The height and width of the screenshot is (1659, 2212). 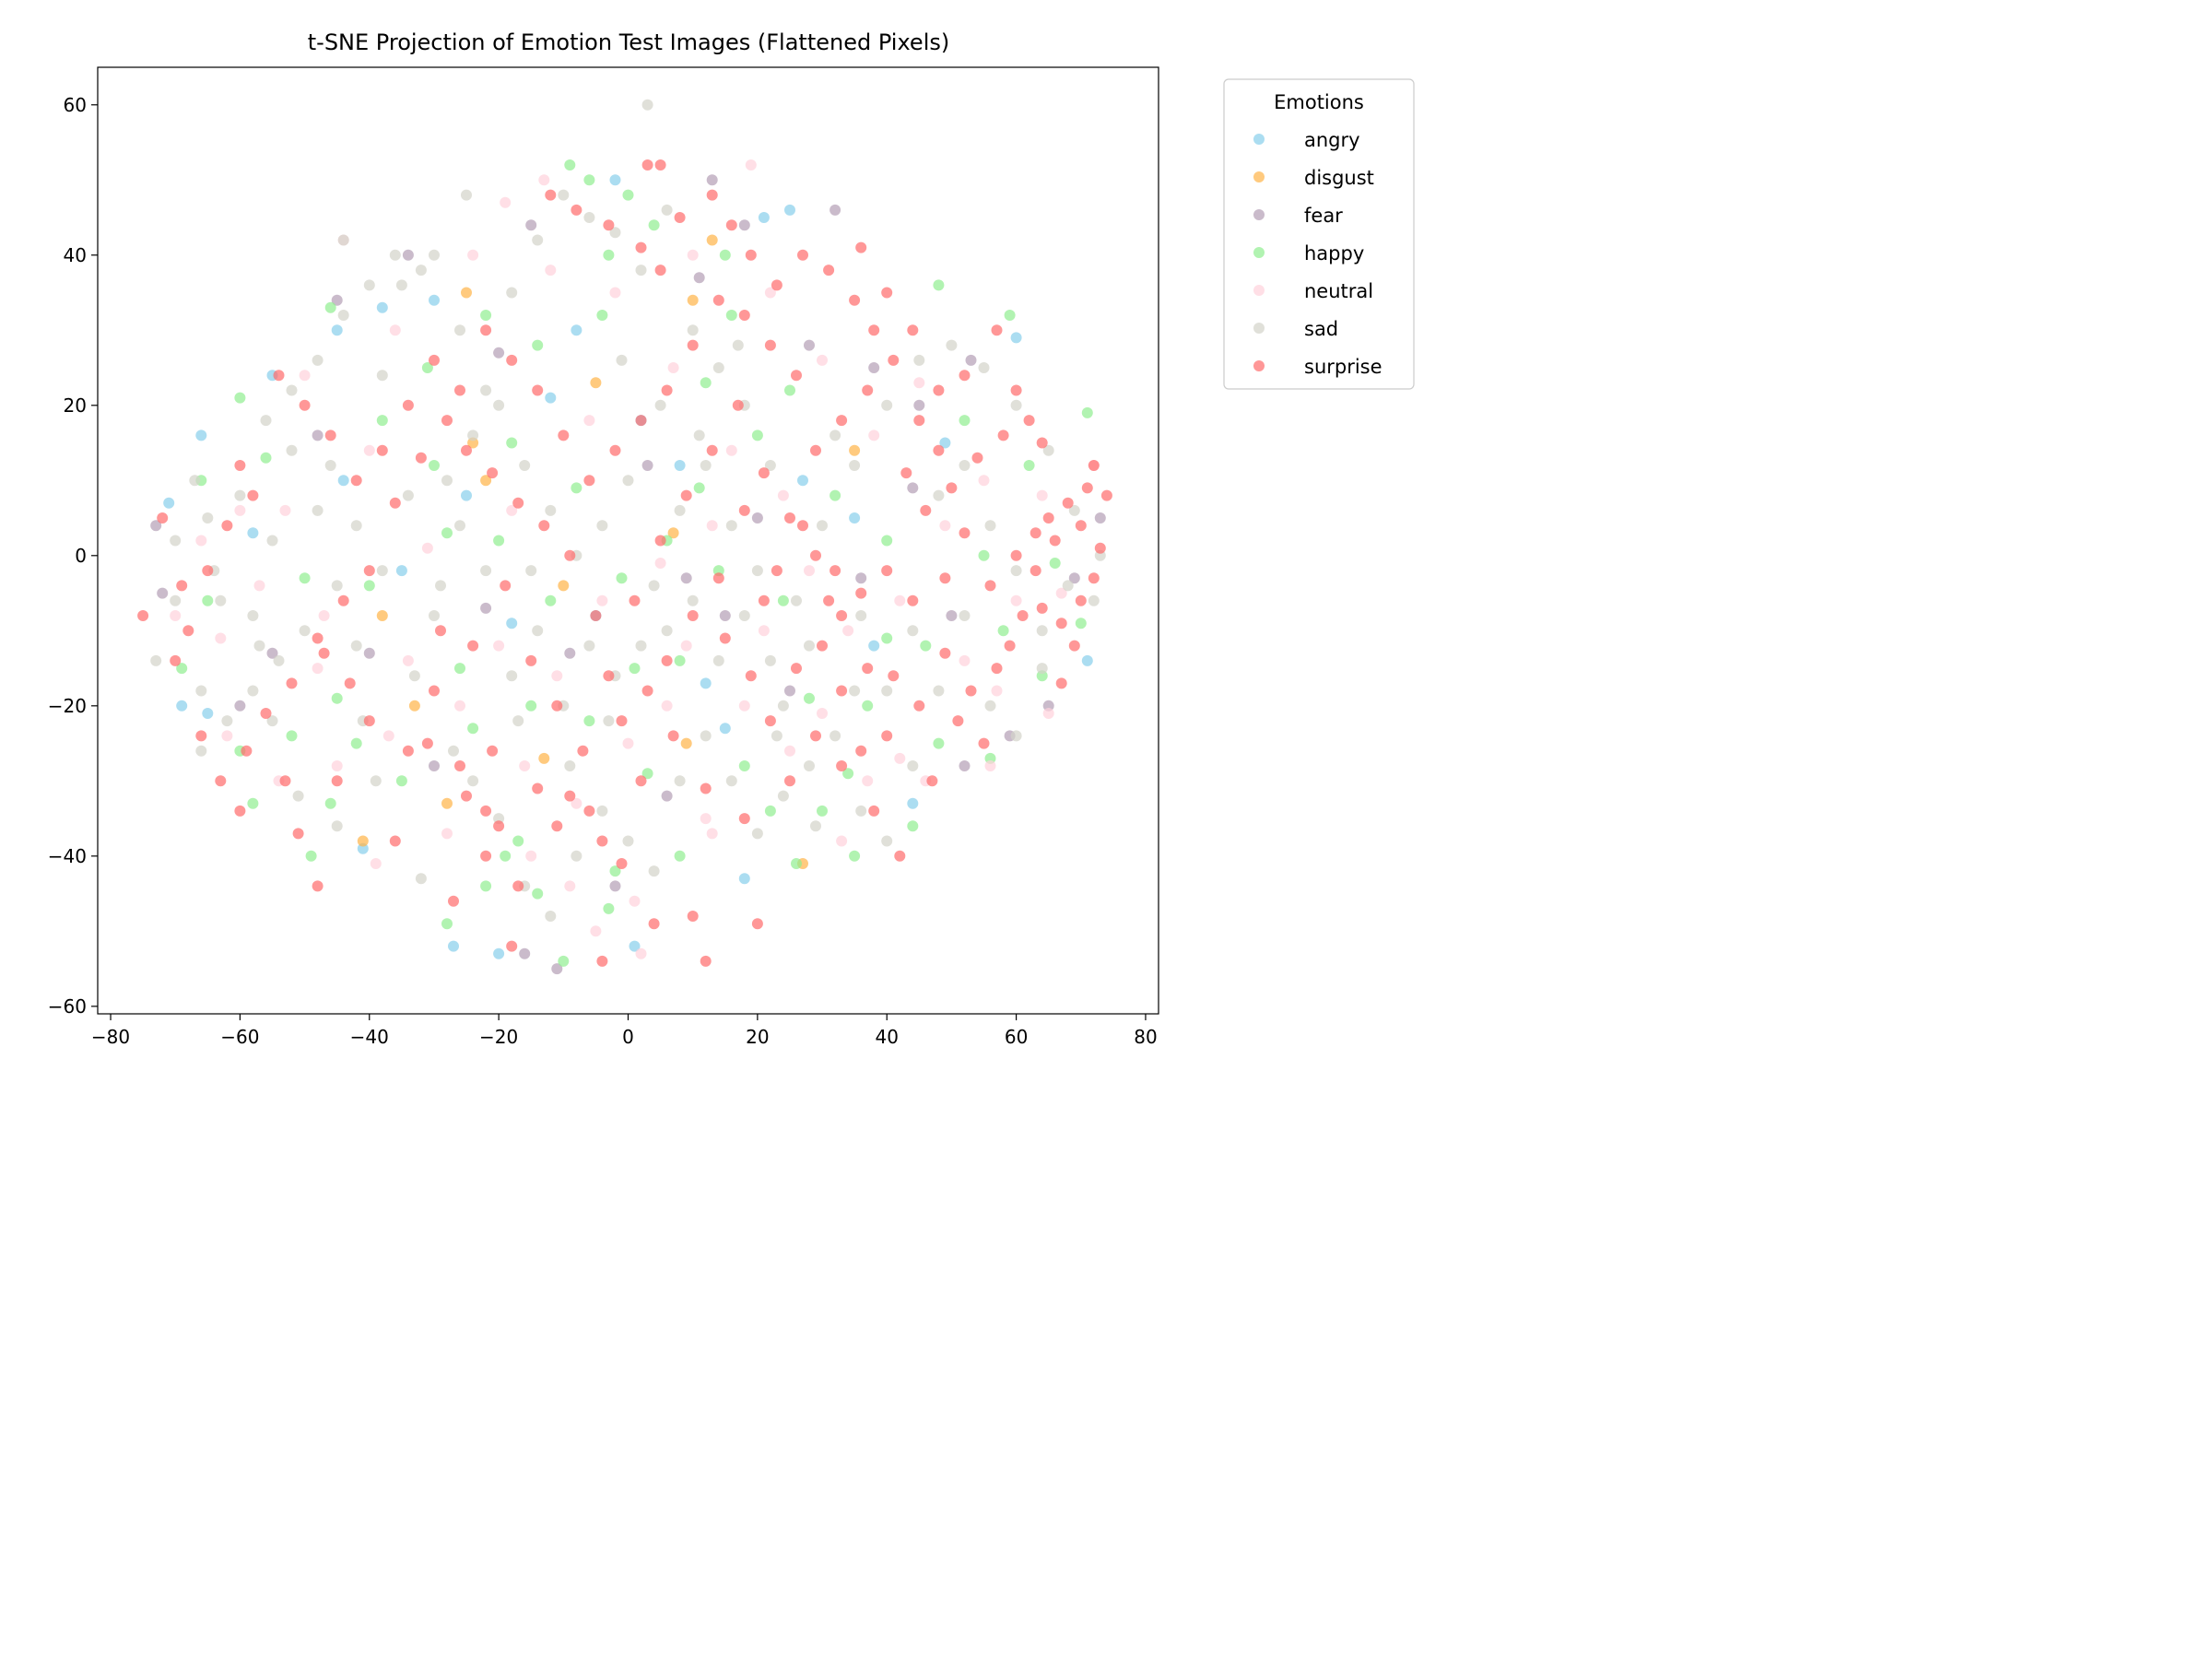 What do you see at coordinates (1321, 329) in the screenshot?
I see `legend-label: sad` at bounding box center [1321, 329].